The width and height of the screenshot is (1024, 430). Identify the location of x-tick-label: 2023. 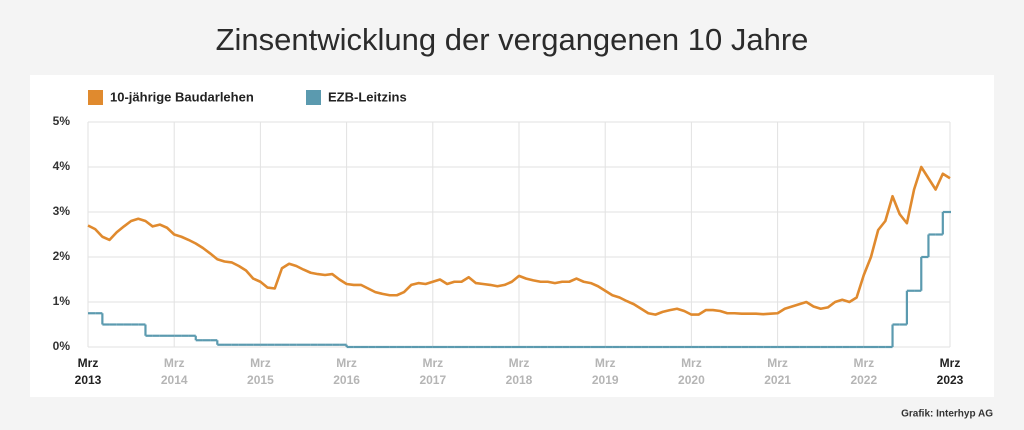
(950, 380).